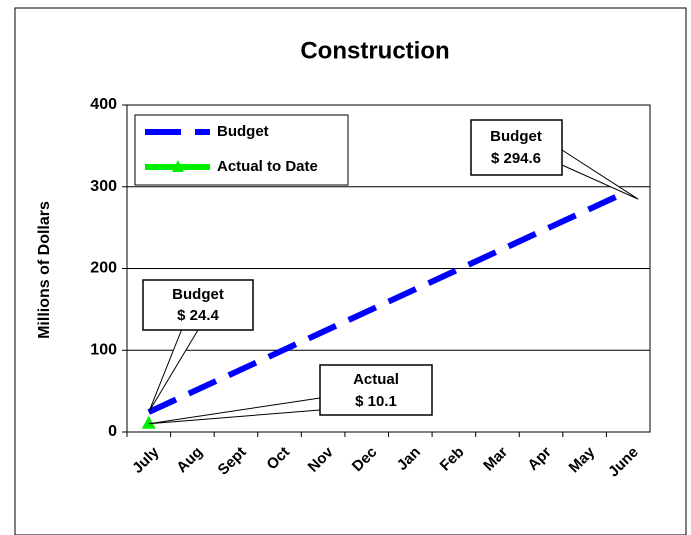 The width and height of the screenshot is (691, 535). I want to click on legend-marker, so click(178, 166).